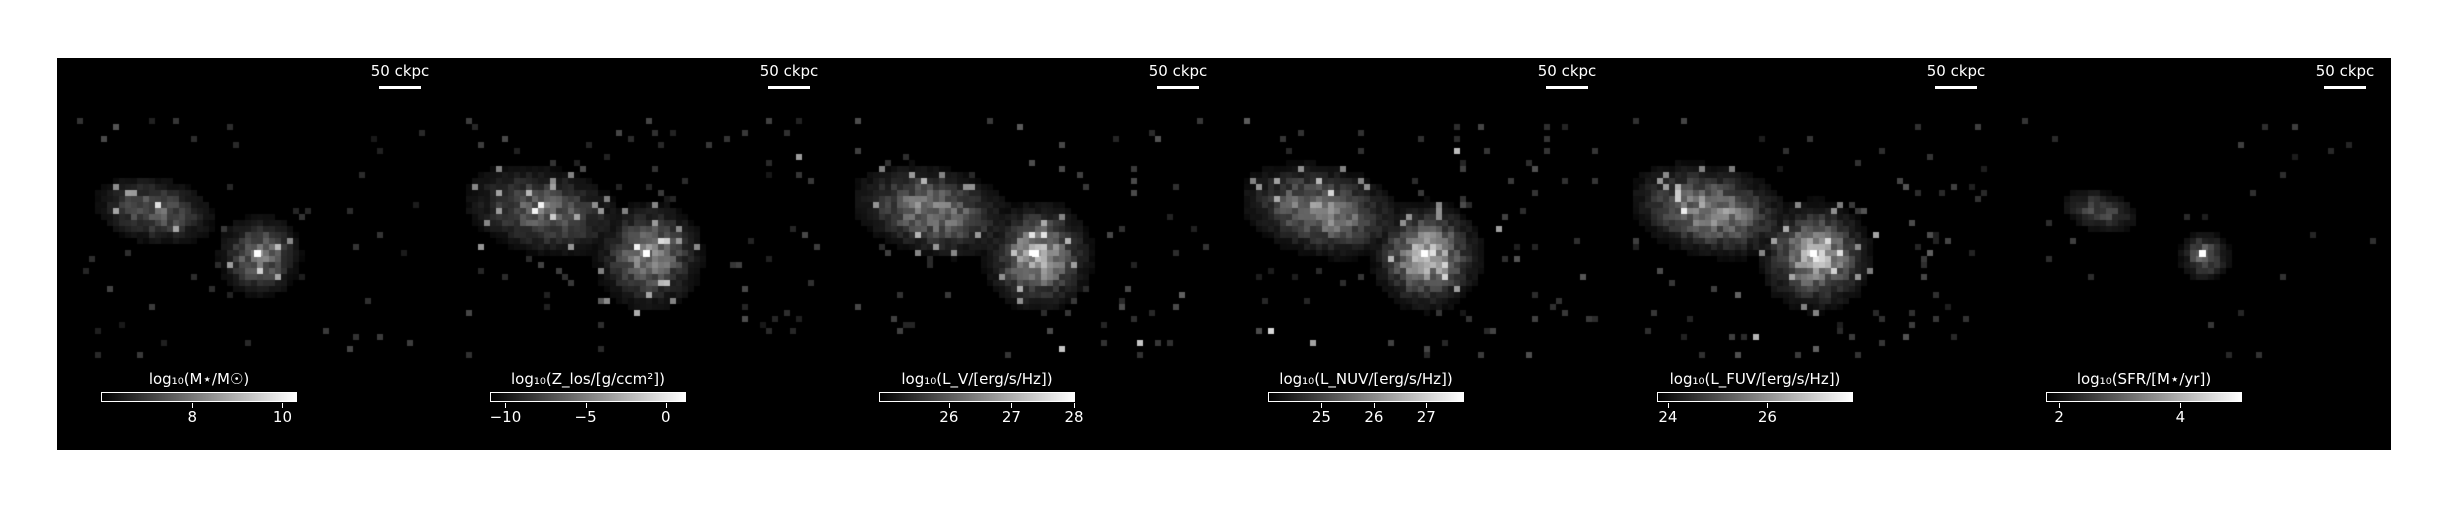 Image resolution: width=2444 pixels, height=507 pixels. What do you see at coordinates (199, 408) in the screenshot?
I see `colorbar-gradient: 8 10` at bounding box center [199, 408].